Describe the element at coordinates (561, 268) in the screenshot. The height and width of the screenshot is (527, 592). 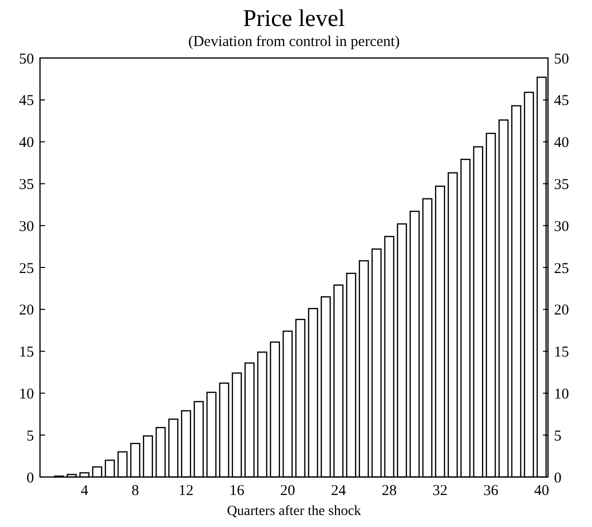
I see `y2-tick-label: 25` at that location.